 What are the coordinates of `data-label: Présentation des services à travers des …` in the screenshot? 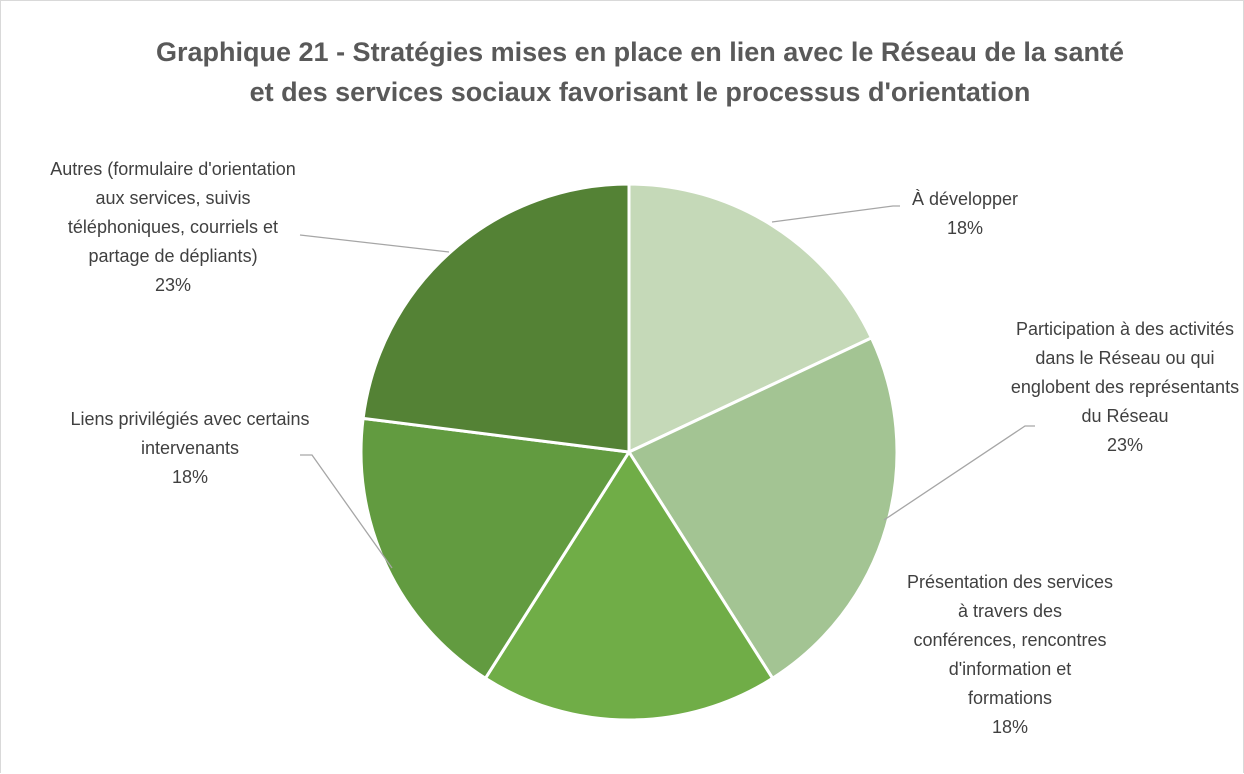 It's located at (1010, 655).